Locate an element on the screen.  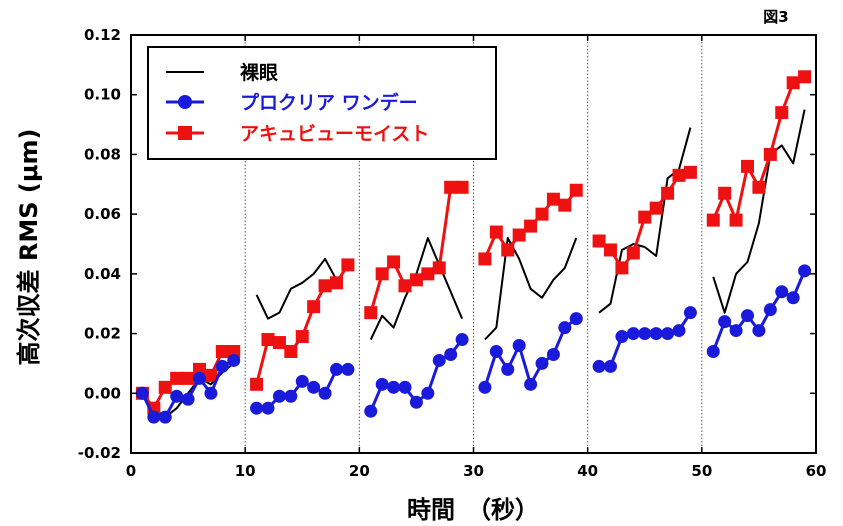
legend-label-proclear: プロクリア ワンデー is located at coordinates (329, 102).